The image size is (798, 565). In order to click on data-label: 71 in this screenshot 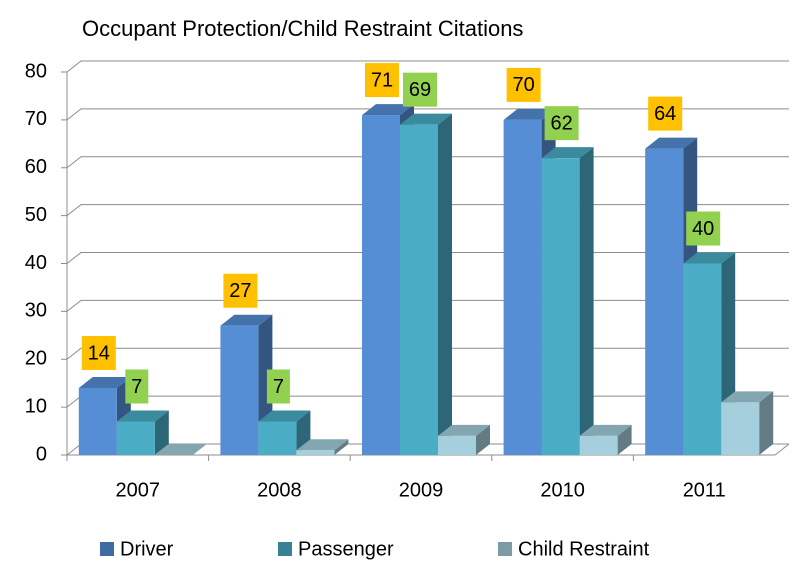, I will do `click(382, 80)`.